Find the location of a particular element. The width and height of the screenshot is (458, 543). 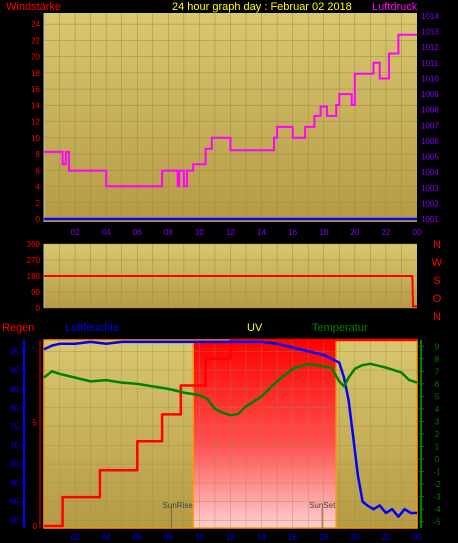

temperature-tick-label: 9 is located at coordinates (437, 346).